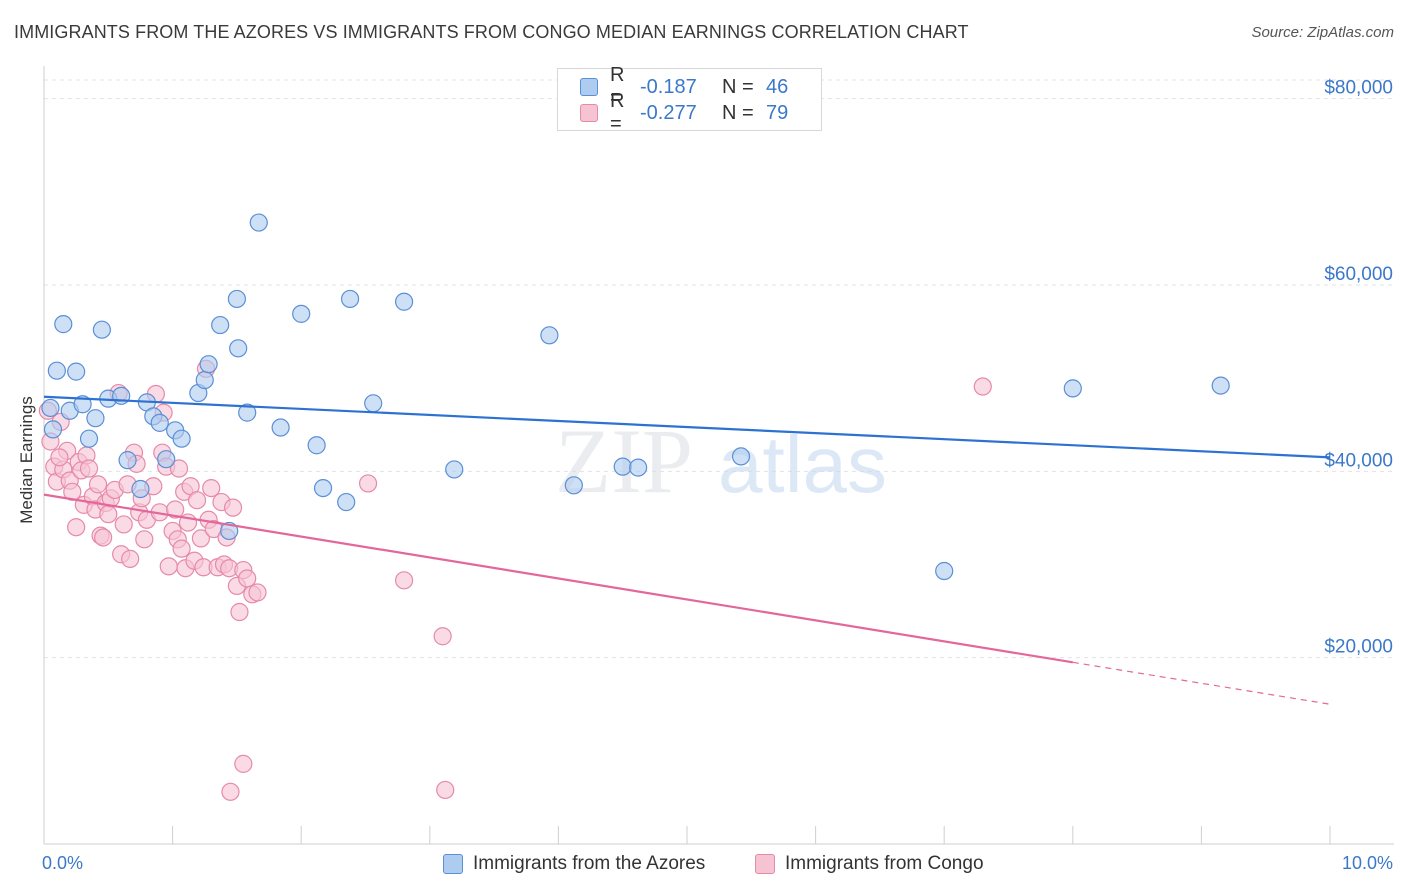 The width and height of the screenshot is (1406, 892). Describe the element at coordinates (1358, 368) in the screenshot. I see `y-tick-labels: $20,000 $40,000 $60,000 $80,000` at that location.